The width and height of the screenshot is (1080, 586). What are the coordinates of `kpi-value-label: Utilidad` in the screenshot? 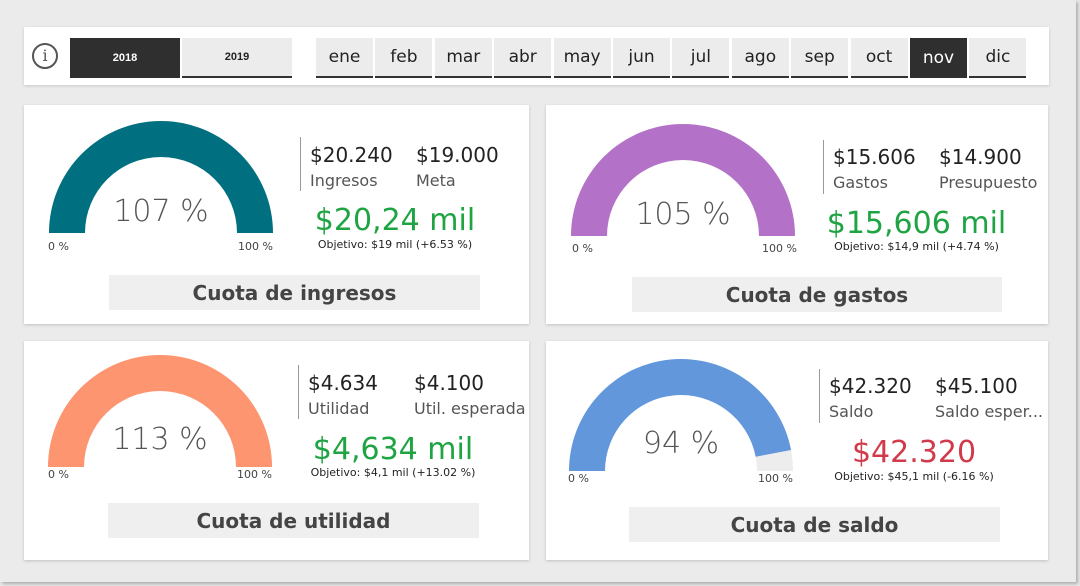 It's located at (339, 408).